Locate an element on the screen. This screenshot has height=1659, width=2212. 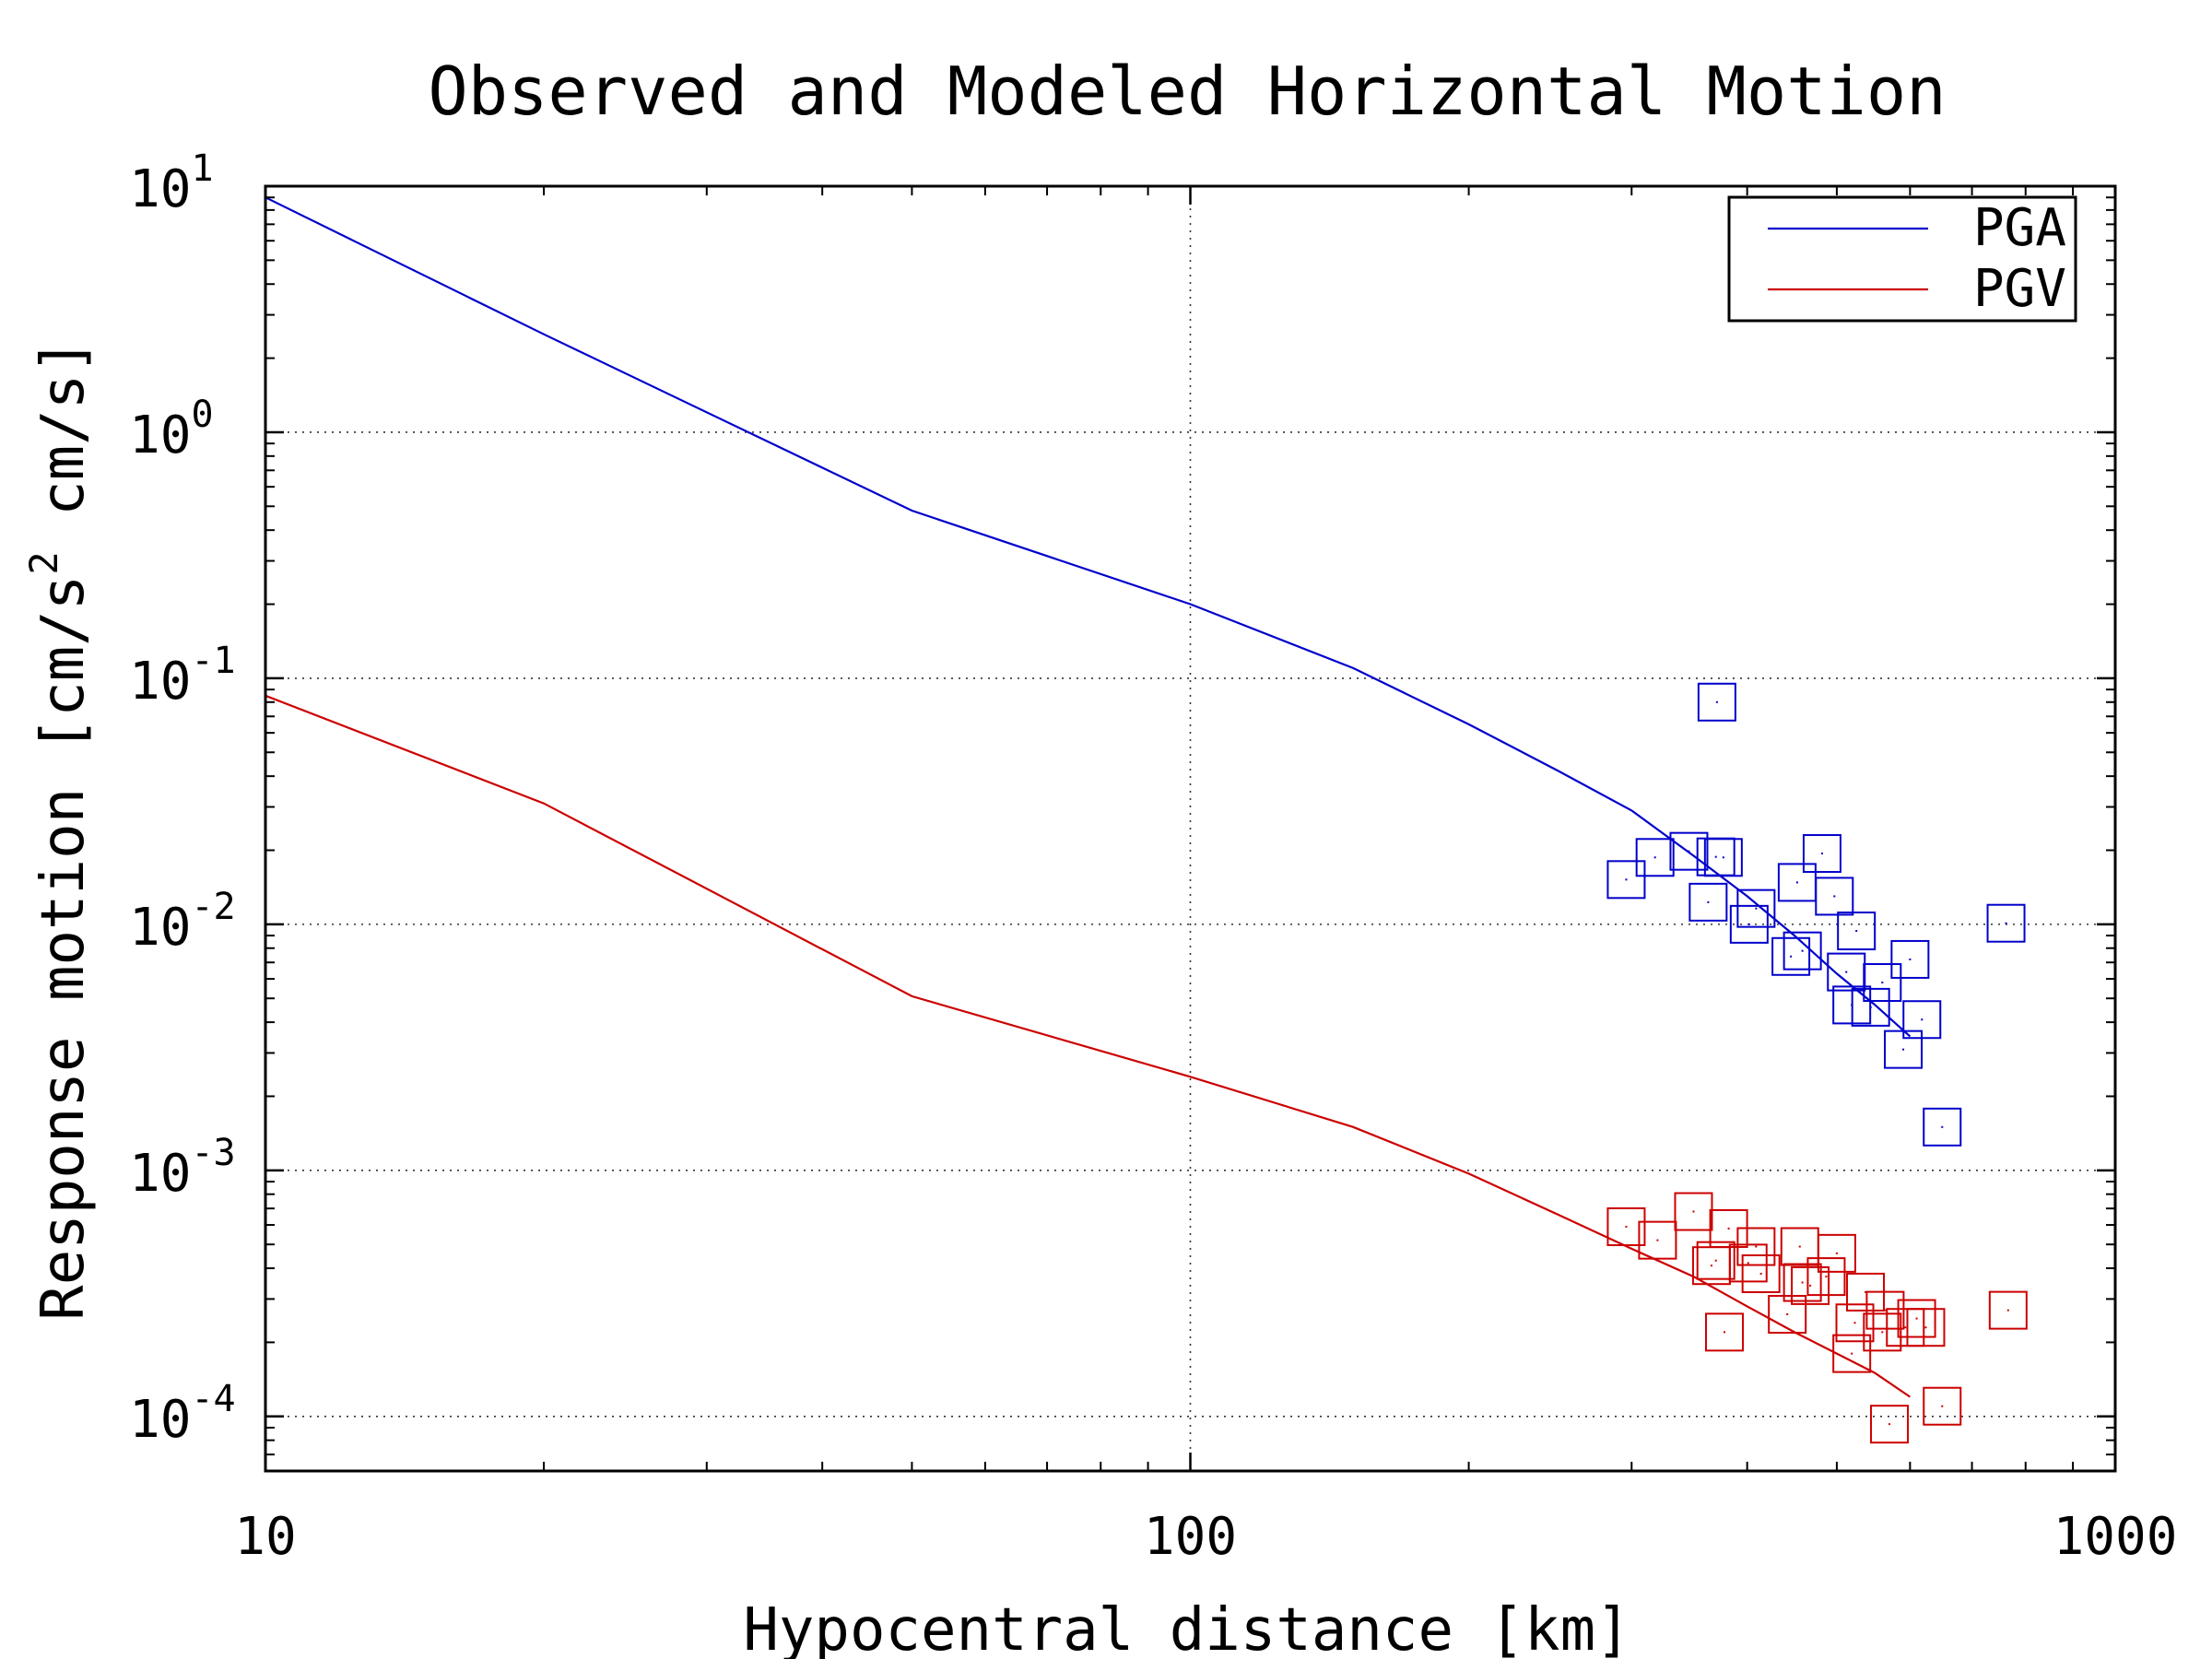
legend-pgv-label: PGV is located at coordinates (2019, 289).